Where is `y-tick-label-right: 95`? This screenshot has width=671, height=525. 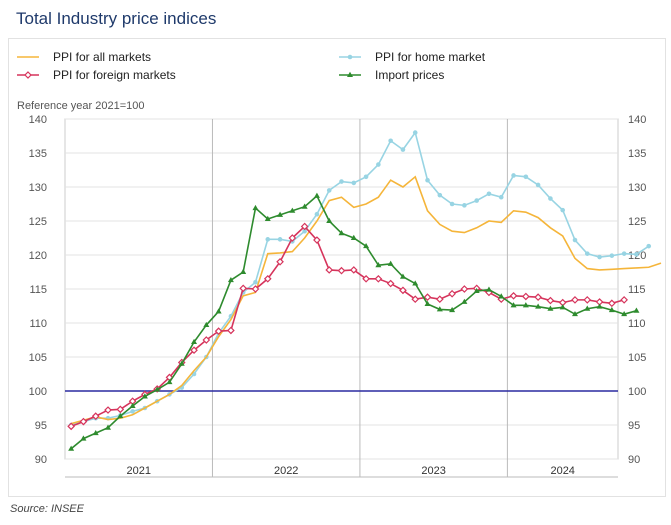 y-tick-label-right: 95 is located at coordinates (634, 426).